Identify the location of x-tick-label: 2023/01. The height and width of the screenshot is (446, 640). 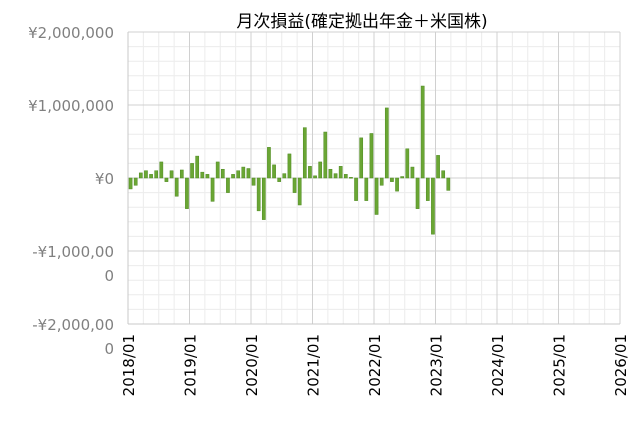
(437, 365).